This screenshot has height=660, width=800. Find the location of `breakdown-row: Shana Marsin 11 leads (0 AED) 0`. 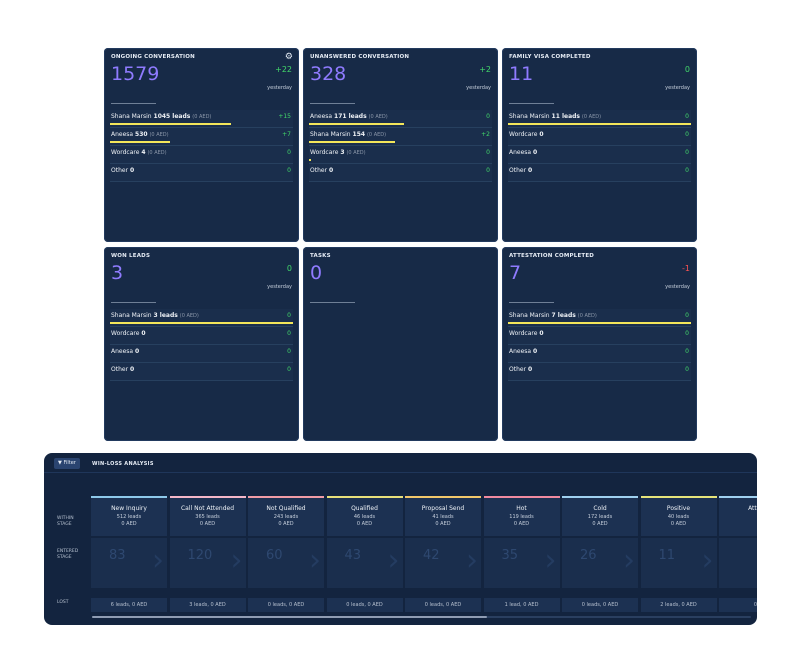

breakdown-row: Shana Marsin 11 leads (0 AED) 0 is located at coordinates (599, 119).